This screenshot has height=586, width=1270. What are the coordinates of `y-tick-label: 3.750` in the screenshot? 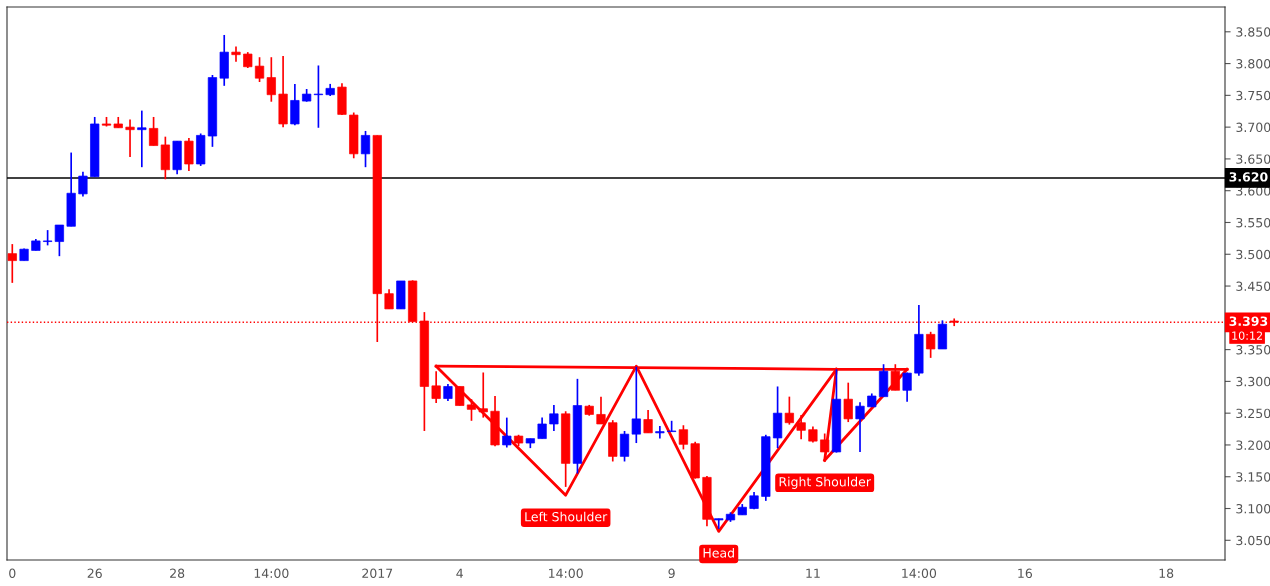 It's located at (1253, 95).